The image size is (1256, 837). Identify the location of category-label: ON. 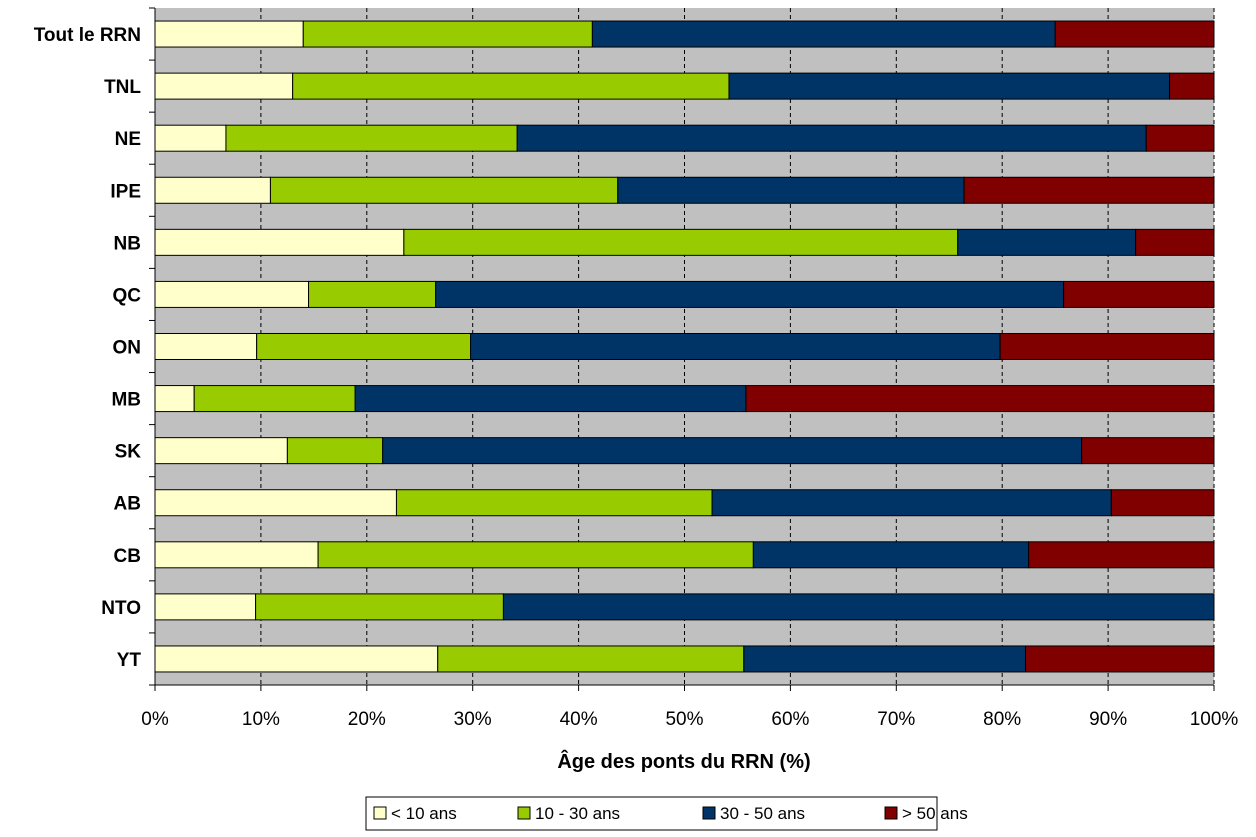
(127, 348).